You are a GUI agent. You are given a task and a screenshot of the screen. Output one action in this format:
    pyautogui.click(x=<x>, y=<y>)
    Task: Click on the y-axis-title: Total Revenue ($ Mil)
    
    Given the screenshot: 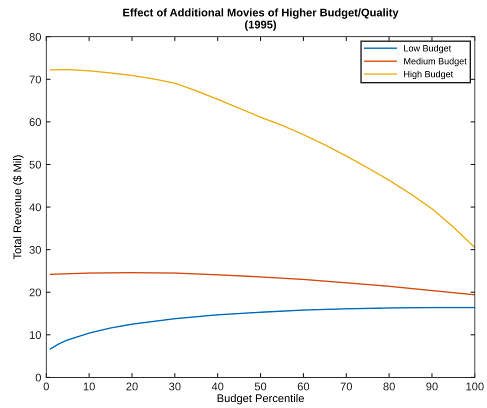 What is the action you would take?
    pyautogui.click(x=18, y=207)
    